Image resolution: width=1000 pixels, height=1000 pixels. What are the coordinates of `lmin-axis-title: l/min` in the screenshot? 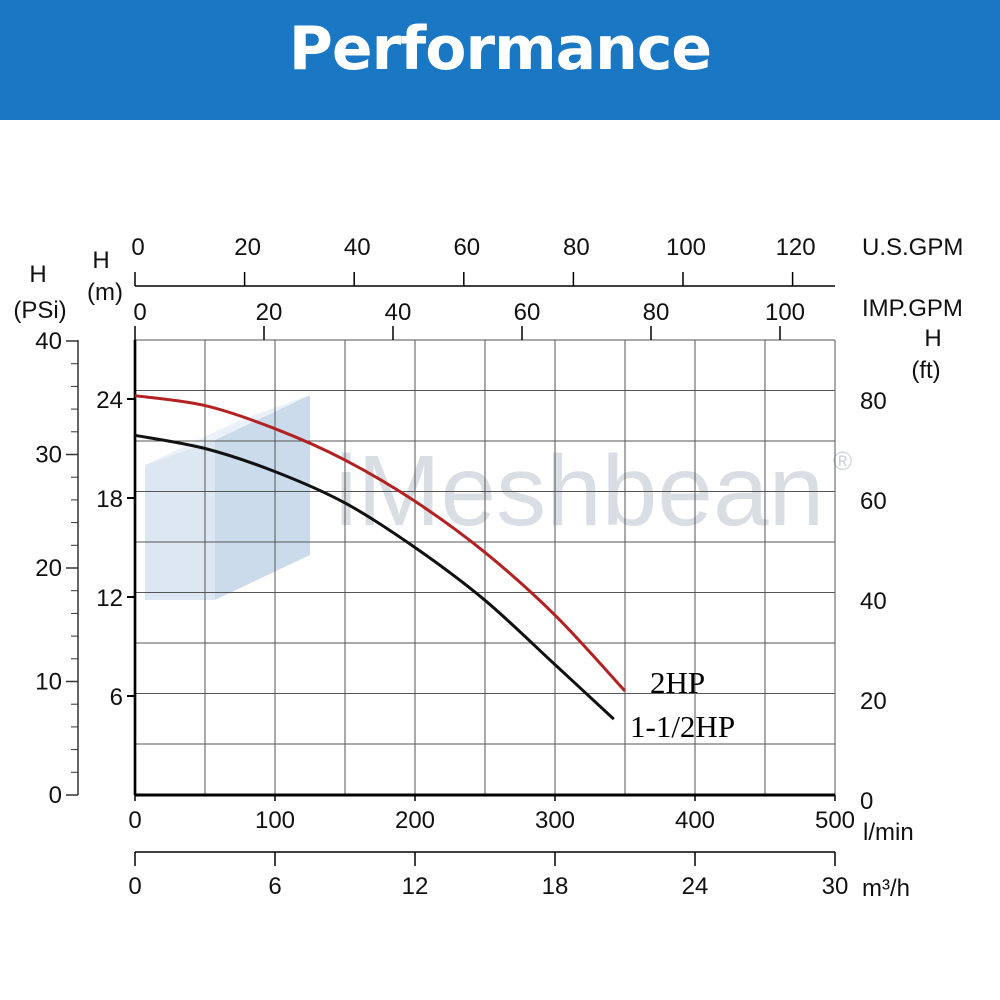 It's located at (888, 832).